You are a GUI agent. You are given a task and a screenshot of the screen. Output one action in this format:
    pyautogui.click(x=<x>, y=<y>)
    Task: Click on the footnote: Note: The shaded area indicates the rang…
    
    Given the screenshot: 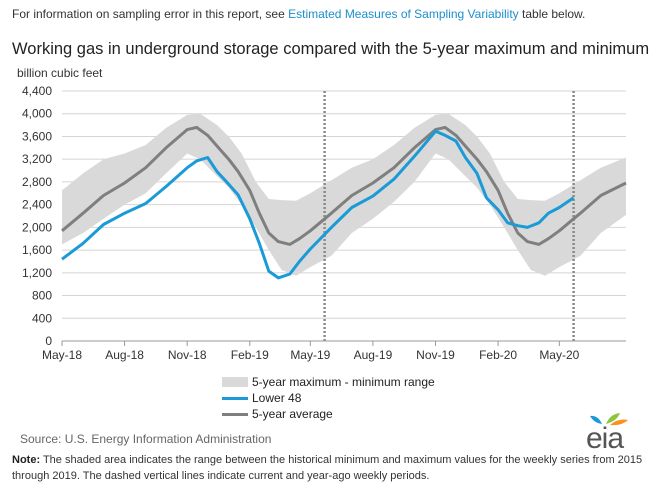 What is the action you would take?
    pyautogui.click(x=332, y=468)
    